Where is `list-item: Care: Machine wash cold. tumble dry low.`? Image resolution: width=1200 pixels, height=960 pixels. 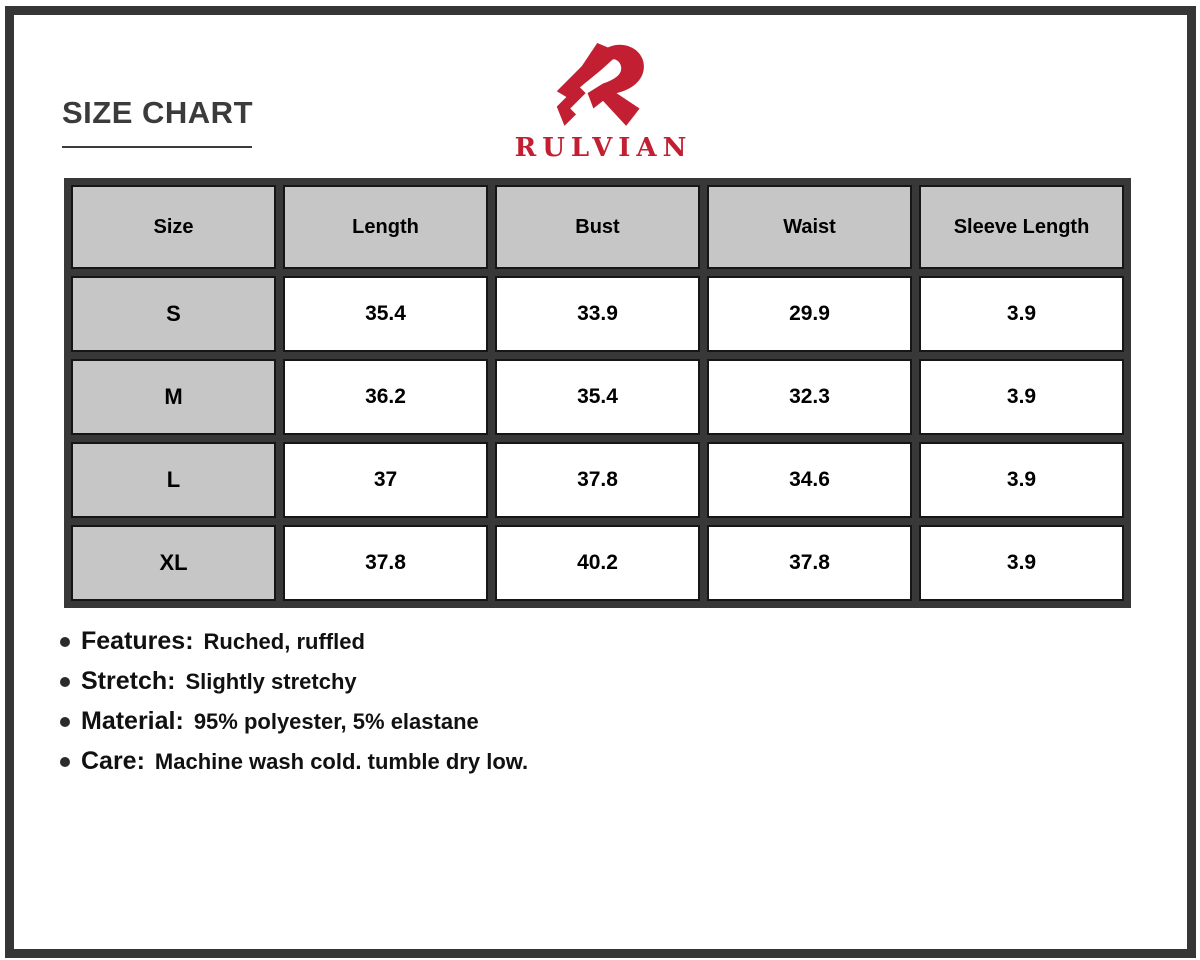
list-item: Care: Machine wash cold. tumble dry low. is located at coordinates (294, 761).